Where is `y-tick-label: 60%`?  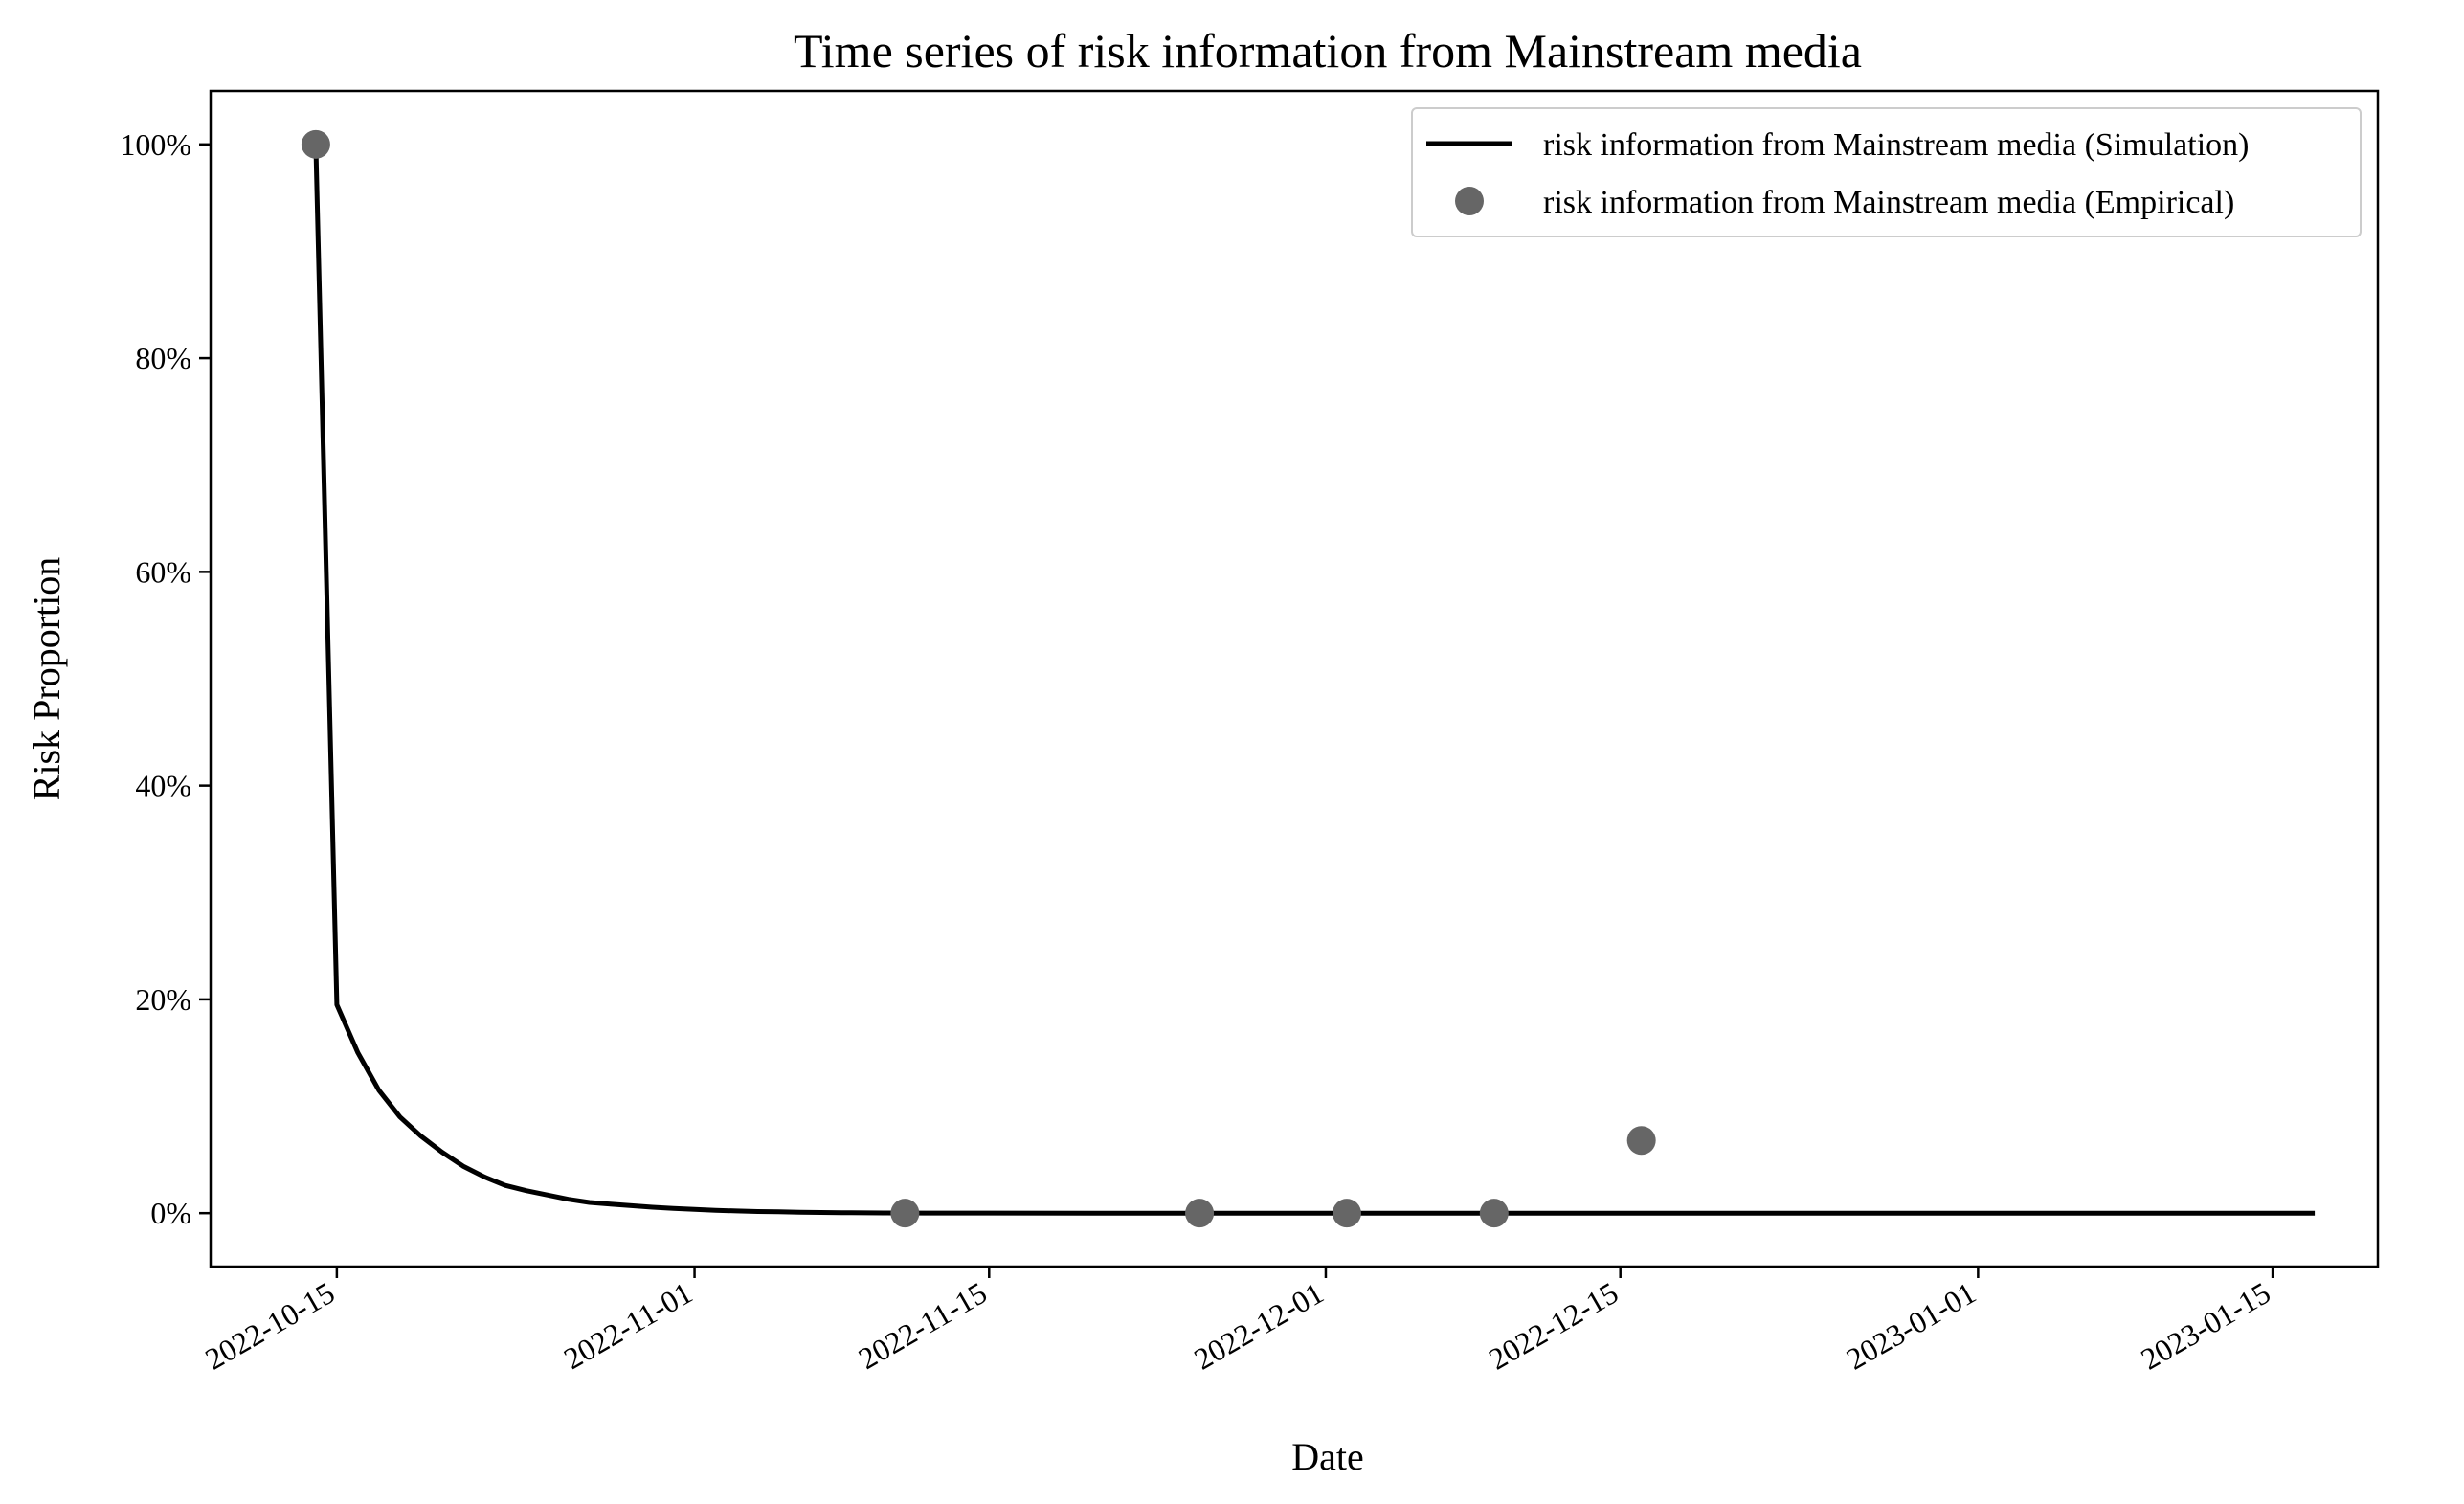
y-tick-label: 60% is located at coordinates (163, 571).